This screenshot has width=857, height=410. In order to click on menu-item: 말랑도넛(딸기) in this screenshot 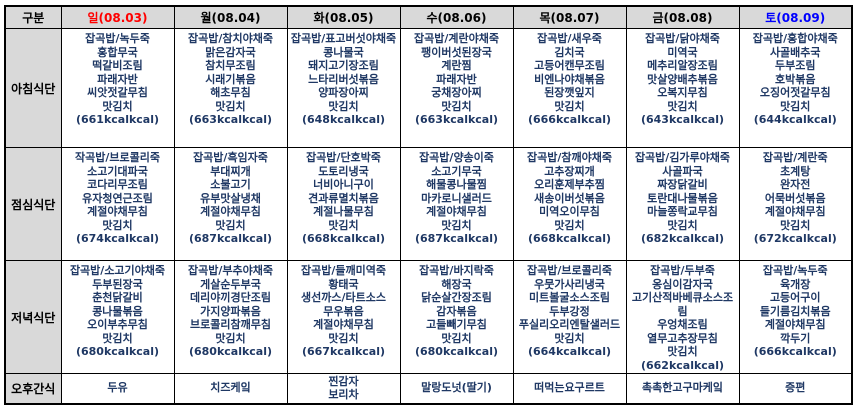, I will do `click(456, 388)`.